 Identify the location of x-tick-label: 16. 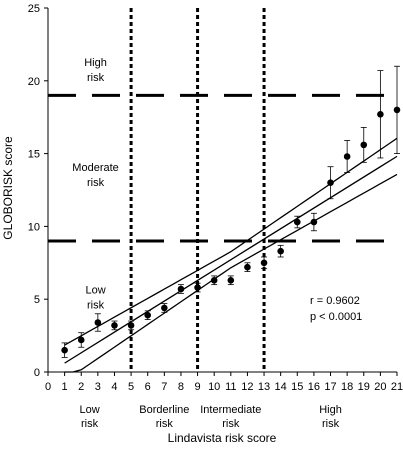
(314, 387).